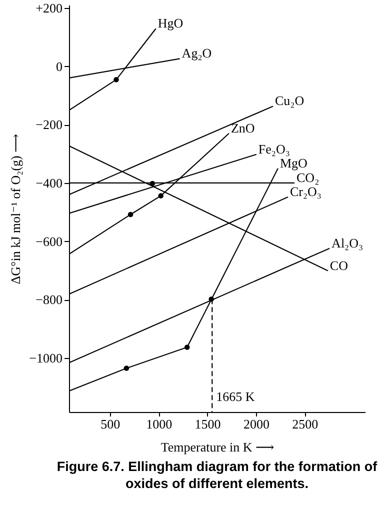 This screenshot has width=389, height=507. I want to click on x-tick-label: 2500, so click(305, 424).